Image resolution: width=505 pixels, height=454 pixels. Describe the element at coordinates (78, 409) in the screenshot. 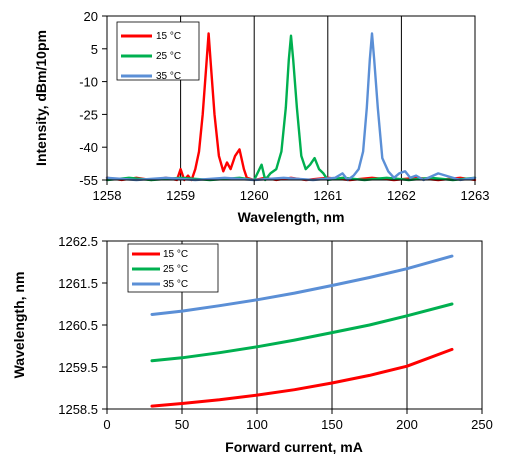

I see `tuning-y-tick-label: 1258.5` at that location.